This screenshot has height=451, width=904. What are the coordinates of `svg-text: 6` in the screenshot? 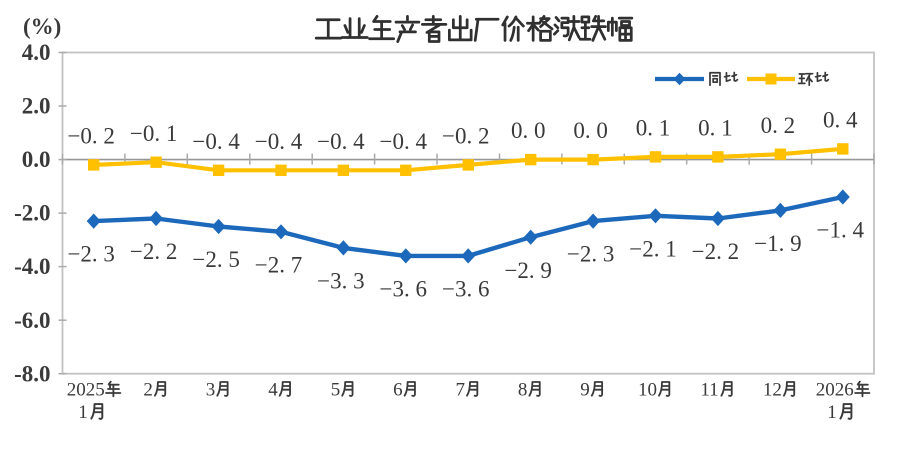 It's located at (398, 389).